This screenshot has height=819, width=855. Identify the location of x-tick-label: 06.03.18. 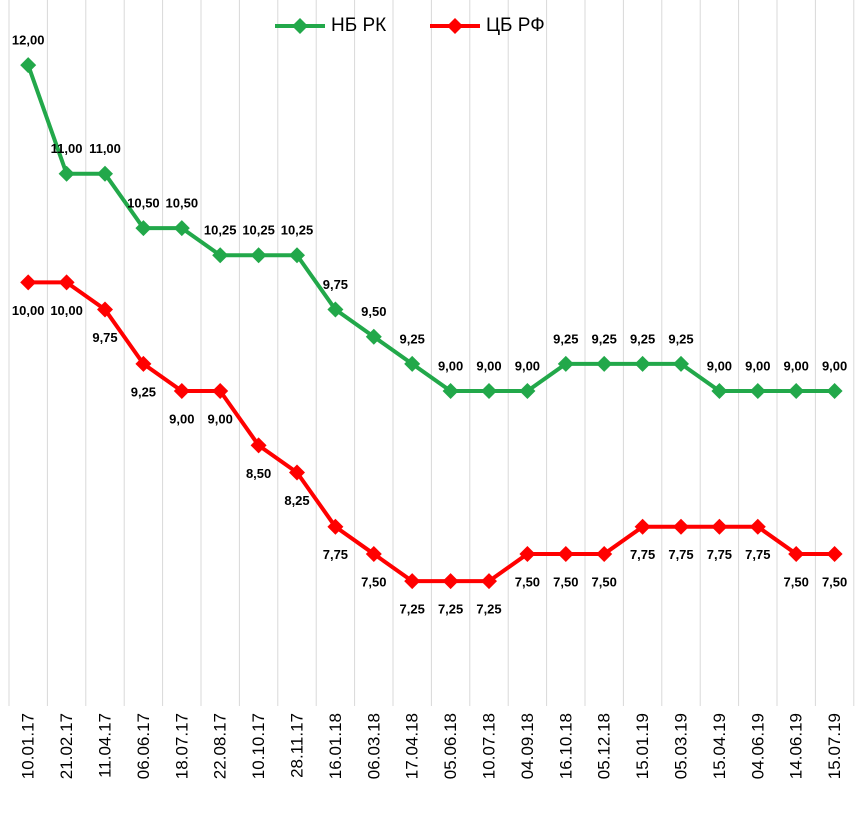
(373, 746).